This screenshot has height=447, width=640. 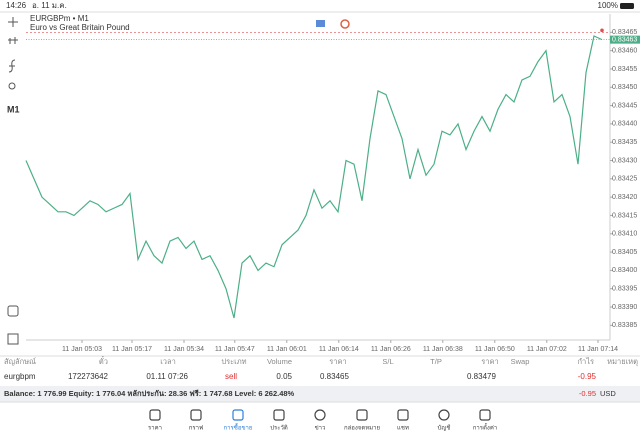 I want to click on column-header: S/L, so click(x=387, y=361).